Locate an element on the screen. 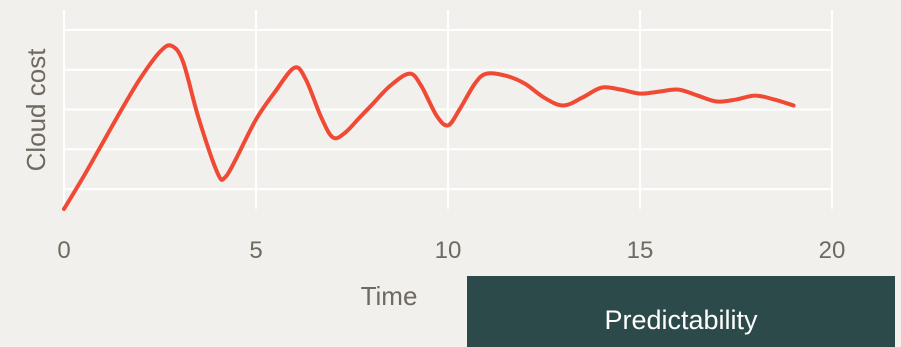 The width and height of the screenshot is (901, 347). x-tick-label-2: 10 is located at coordinates (448, 250).